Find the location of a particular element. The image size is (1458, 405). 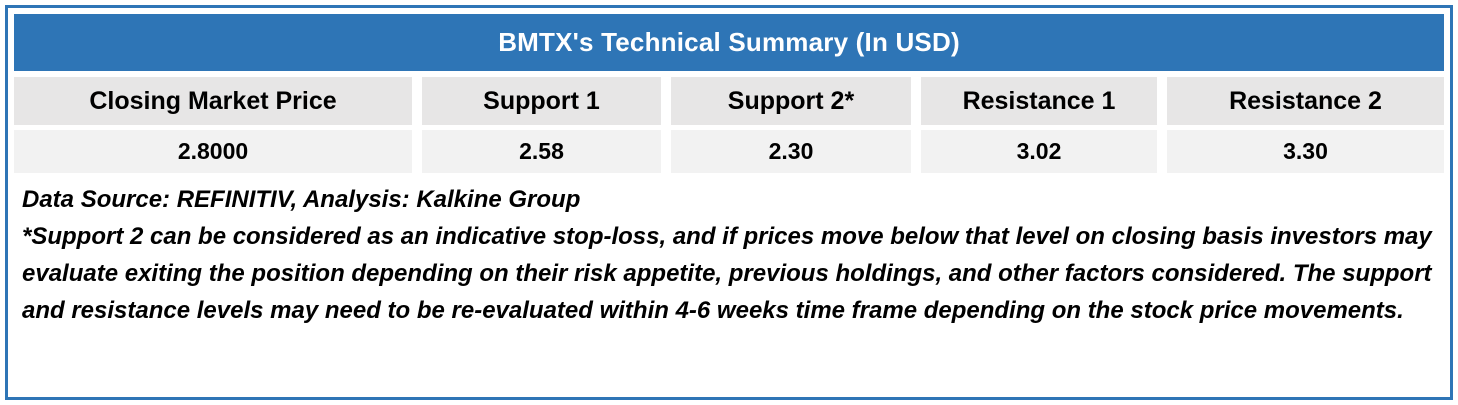

column-header-support-1: Support 1 is located at coordinates (541, 101).